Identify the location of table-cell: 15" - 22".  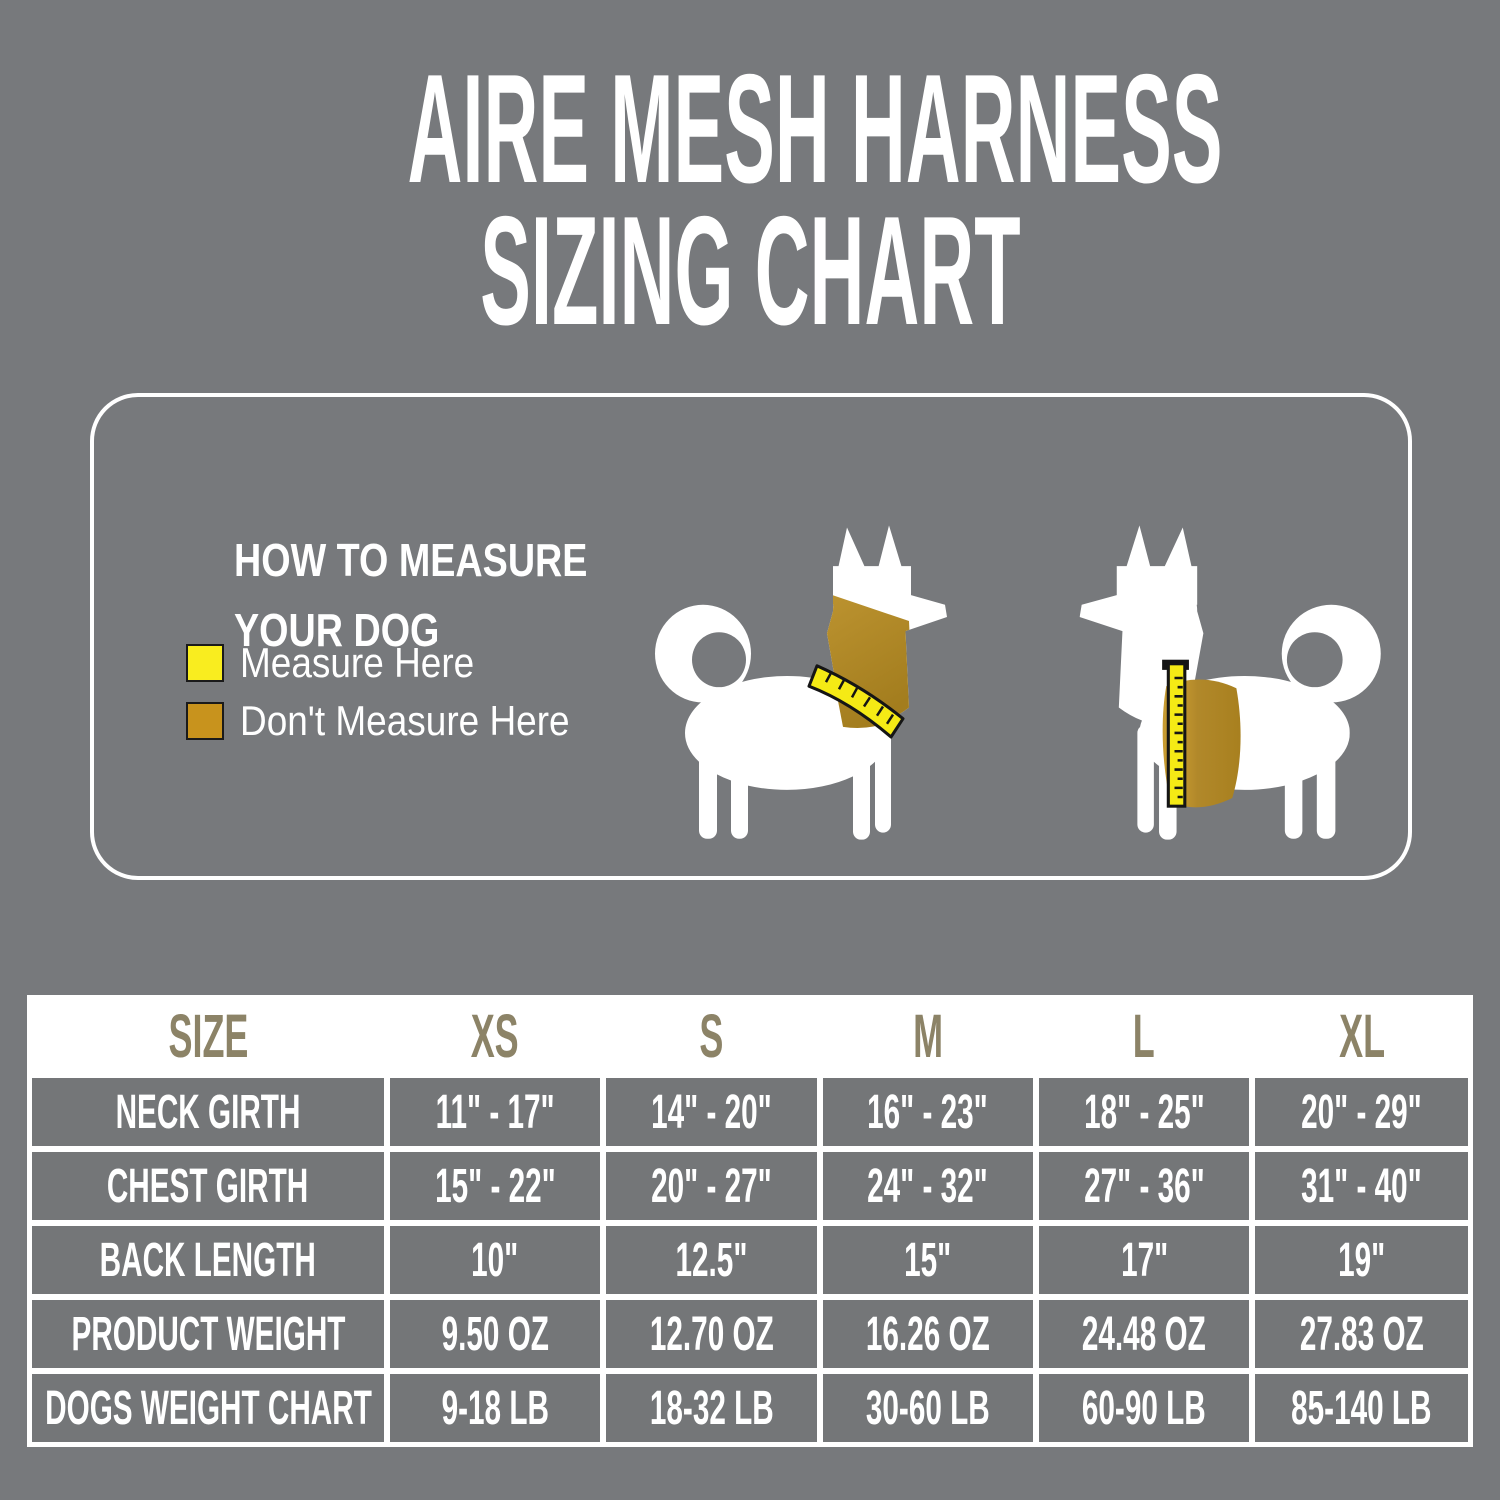
(495, 1186).